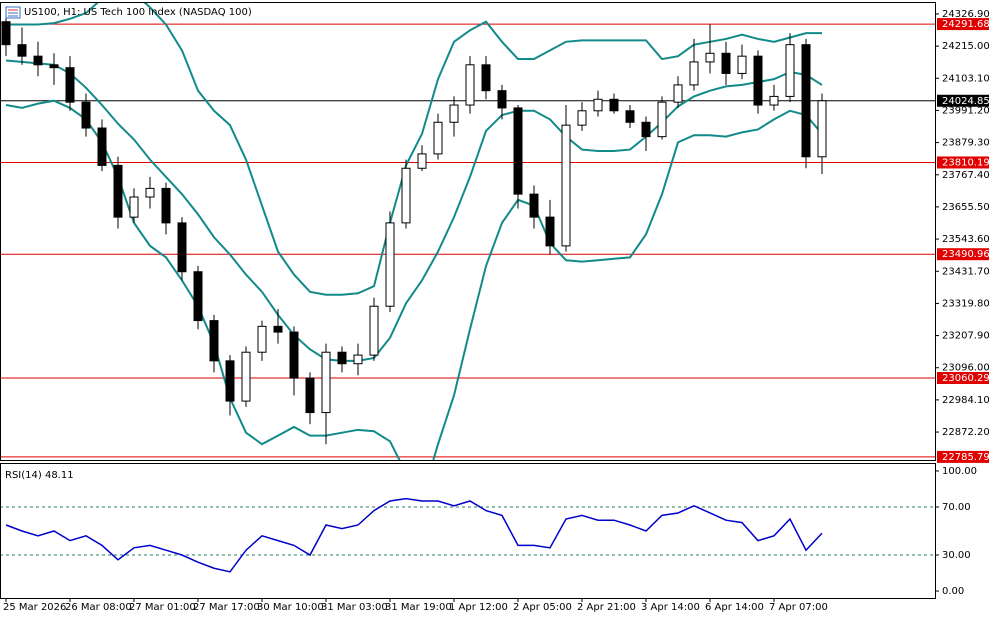  I want to click on current-price-label: 24024.85, so click(966, 101).